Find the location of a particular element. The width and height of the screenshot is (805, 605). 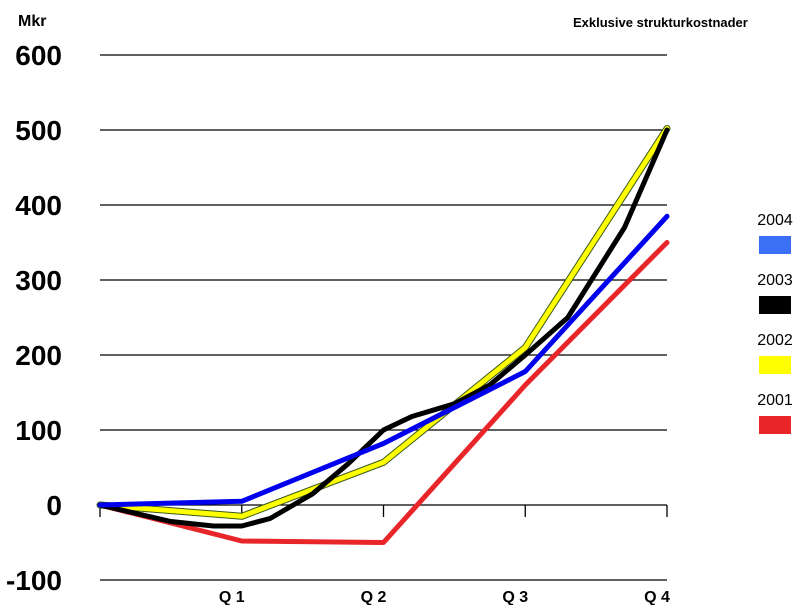

legend-label-2001: 2001 is located at coordinates (775, 400).